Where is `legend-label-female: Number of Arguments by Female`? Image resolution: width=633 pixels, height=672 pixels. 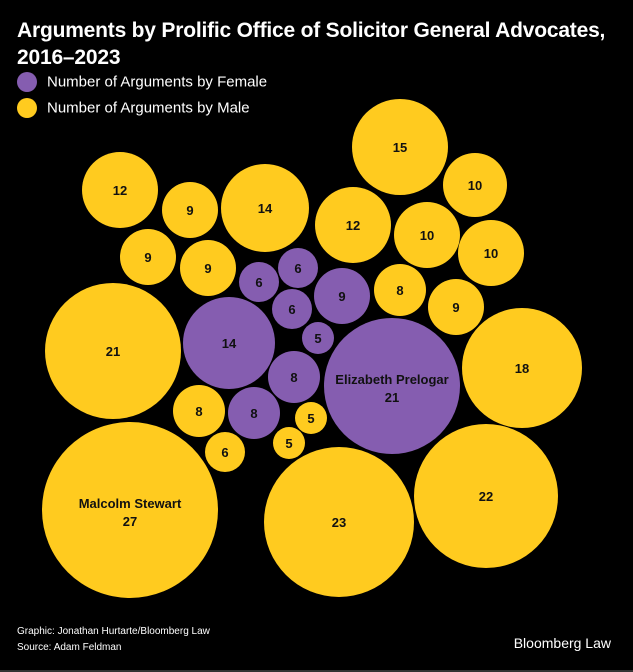 legend-label-female: Number of Arguments by Female is located at coordinates (157, 82).